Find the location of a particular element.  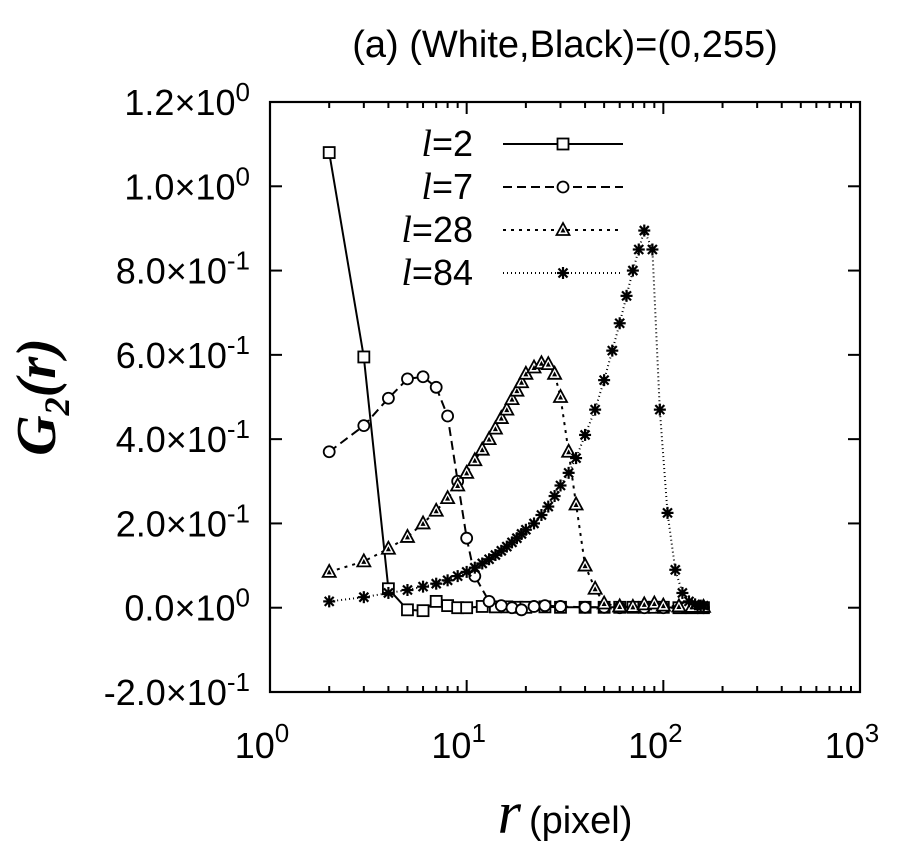

legend-label: l=7 is located at coordinates (447, 187).